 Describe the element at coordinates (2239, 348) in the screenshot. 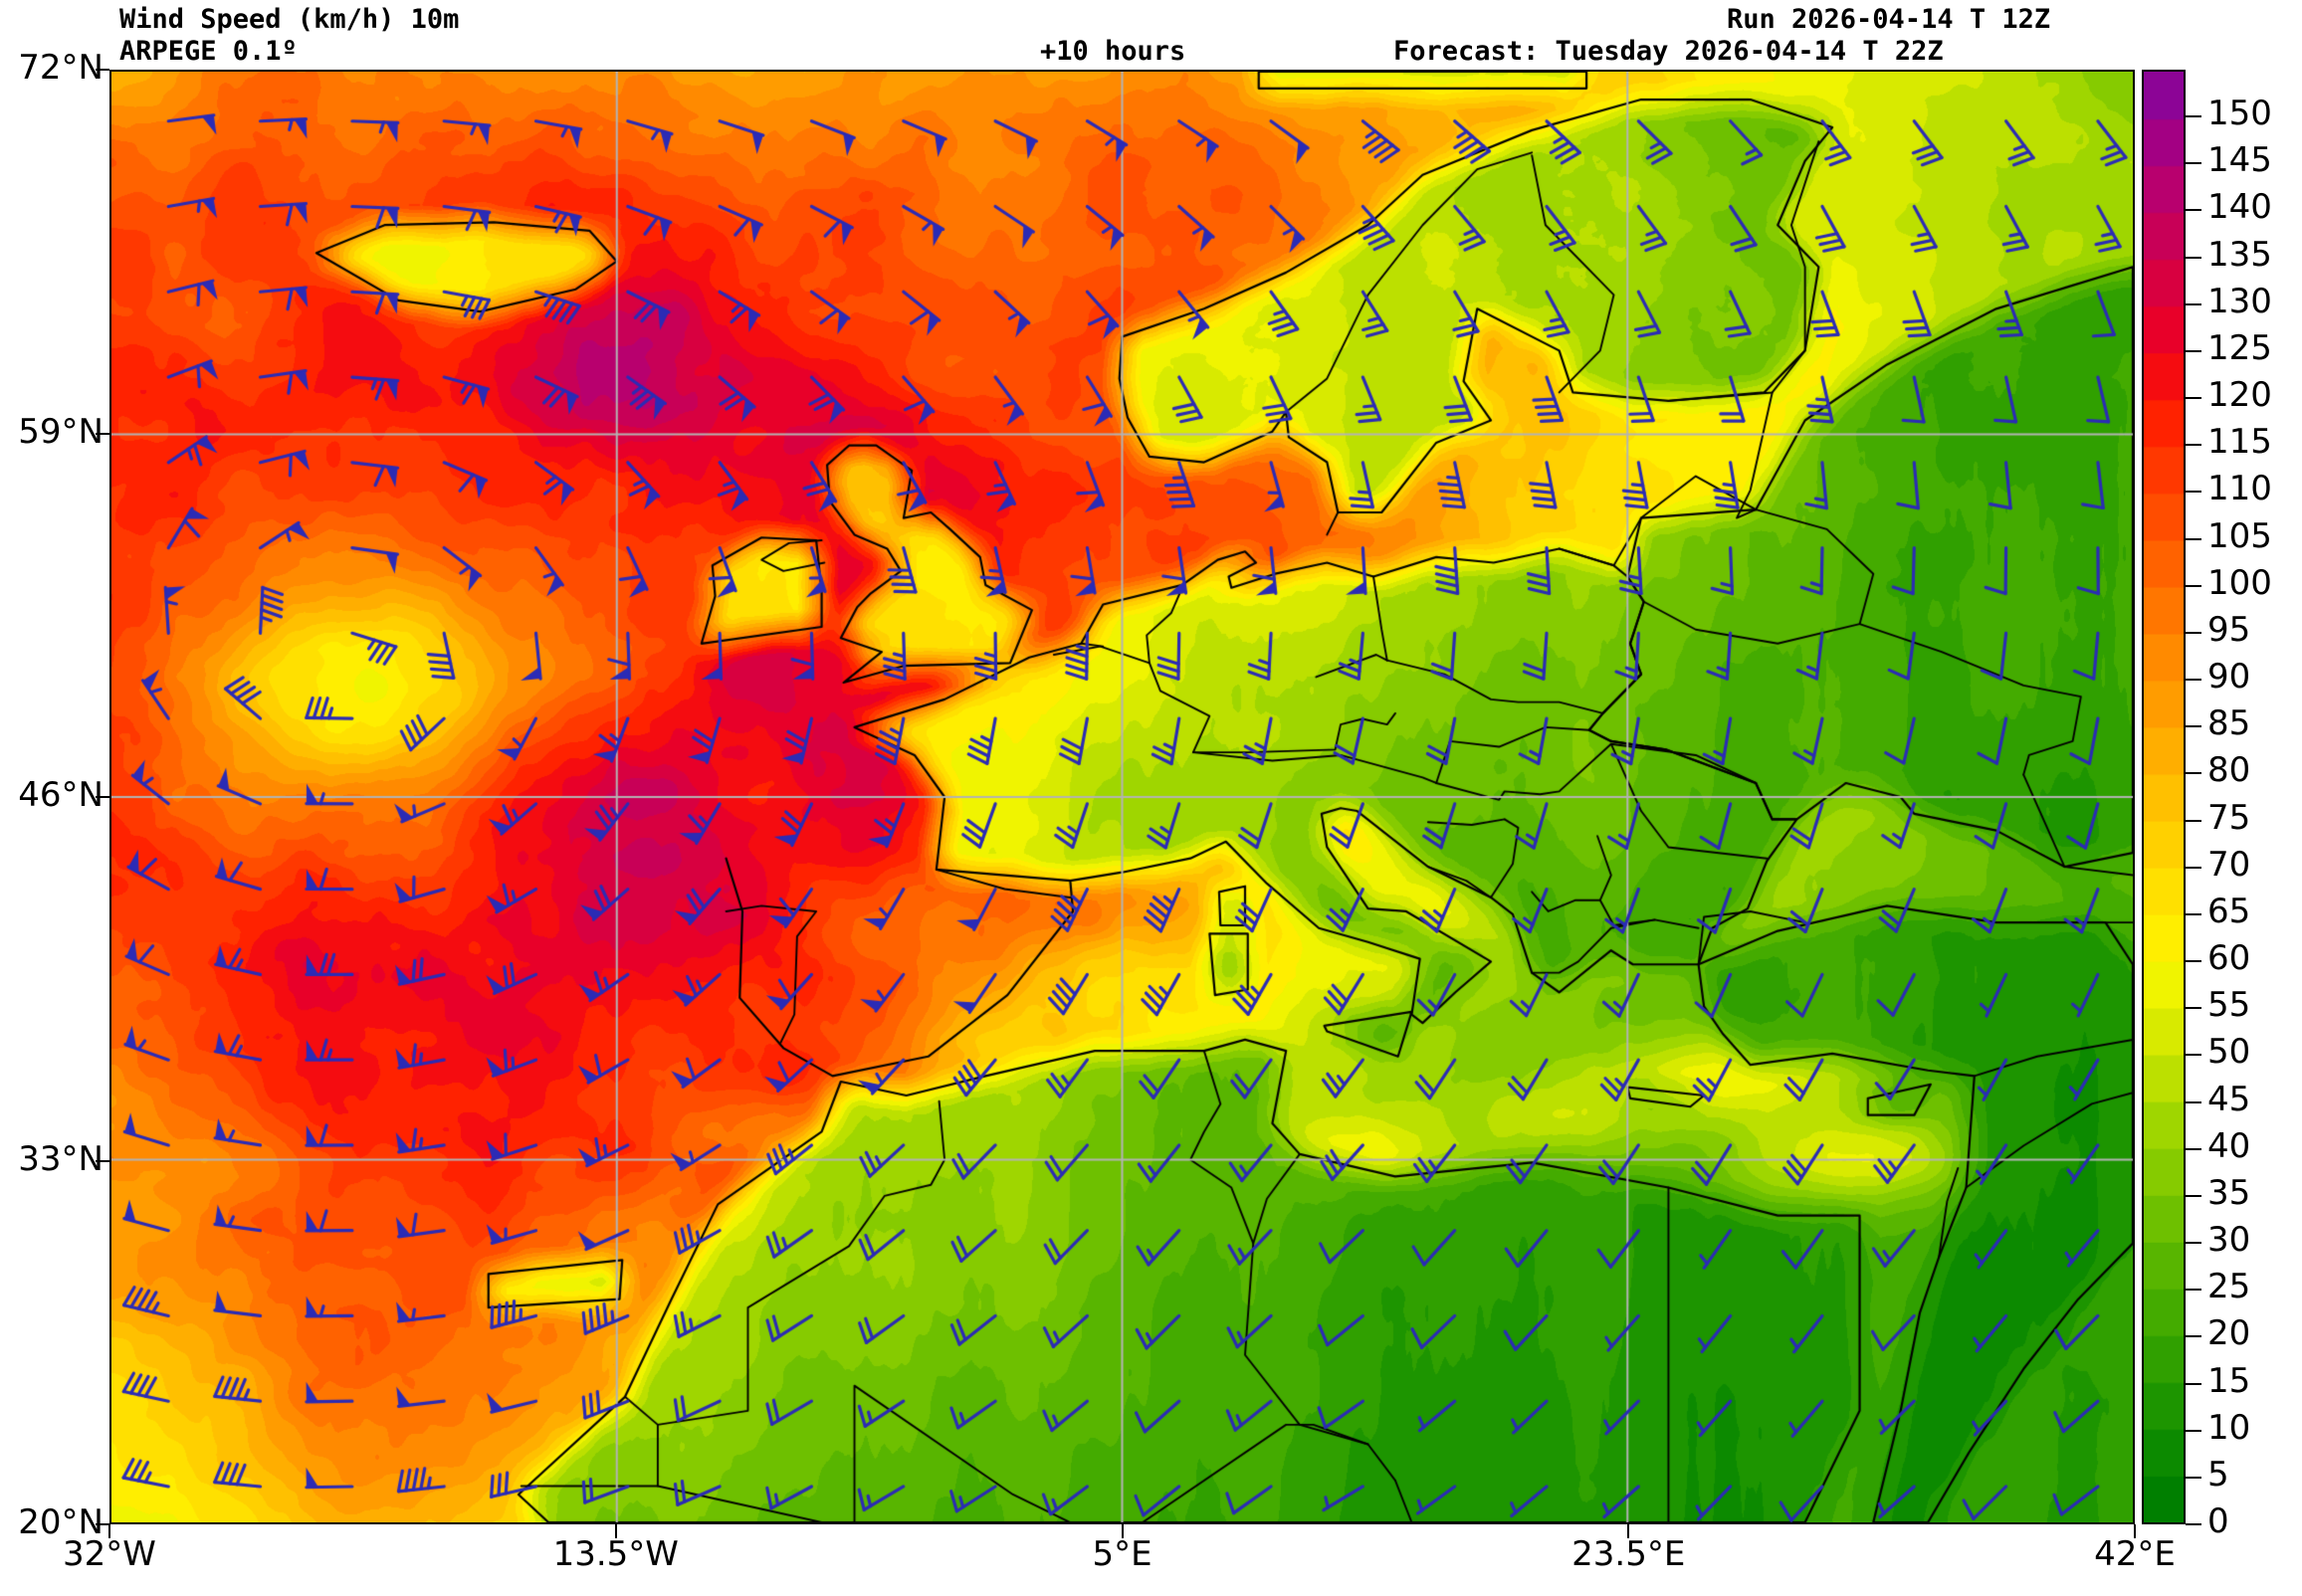

I see `colorbar-label-125: 125` at that location.